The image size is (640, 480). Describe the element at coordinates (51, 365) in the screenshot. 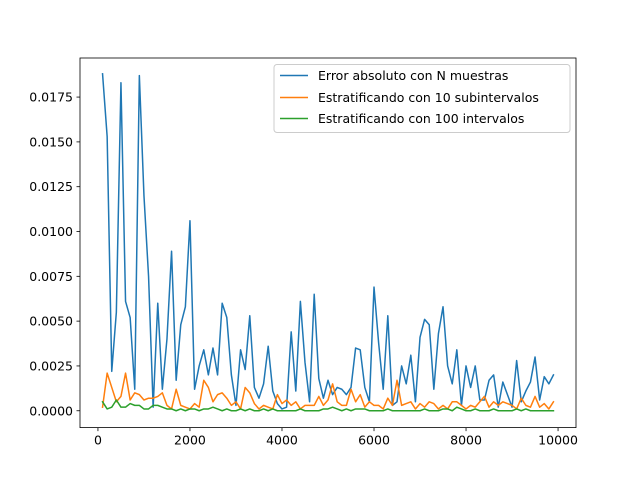

I see `y-tick-label: 0.0025` at that location.